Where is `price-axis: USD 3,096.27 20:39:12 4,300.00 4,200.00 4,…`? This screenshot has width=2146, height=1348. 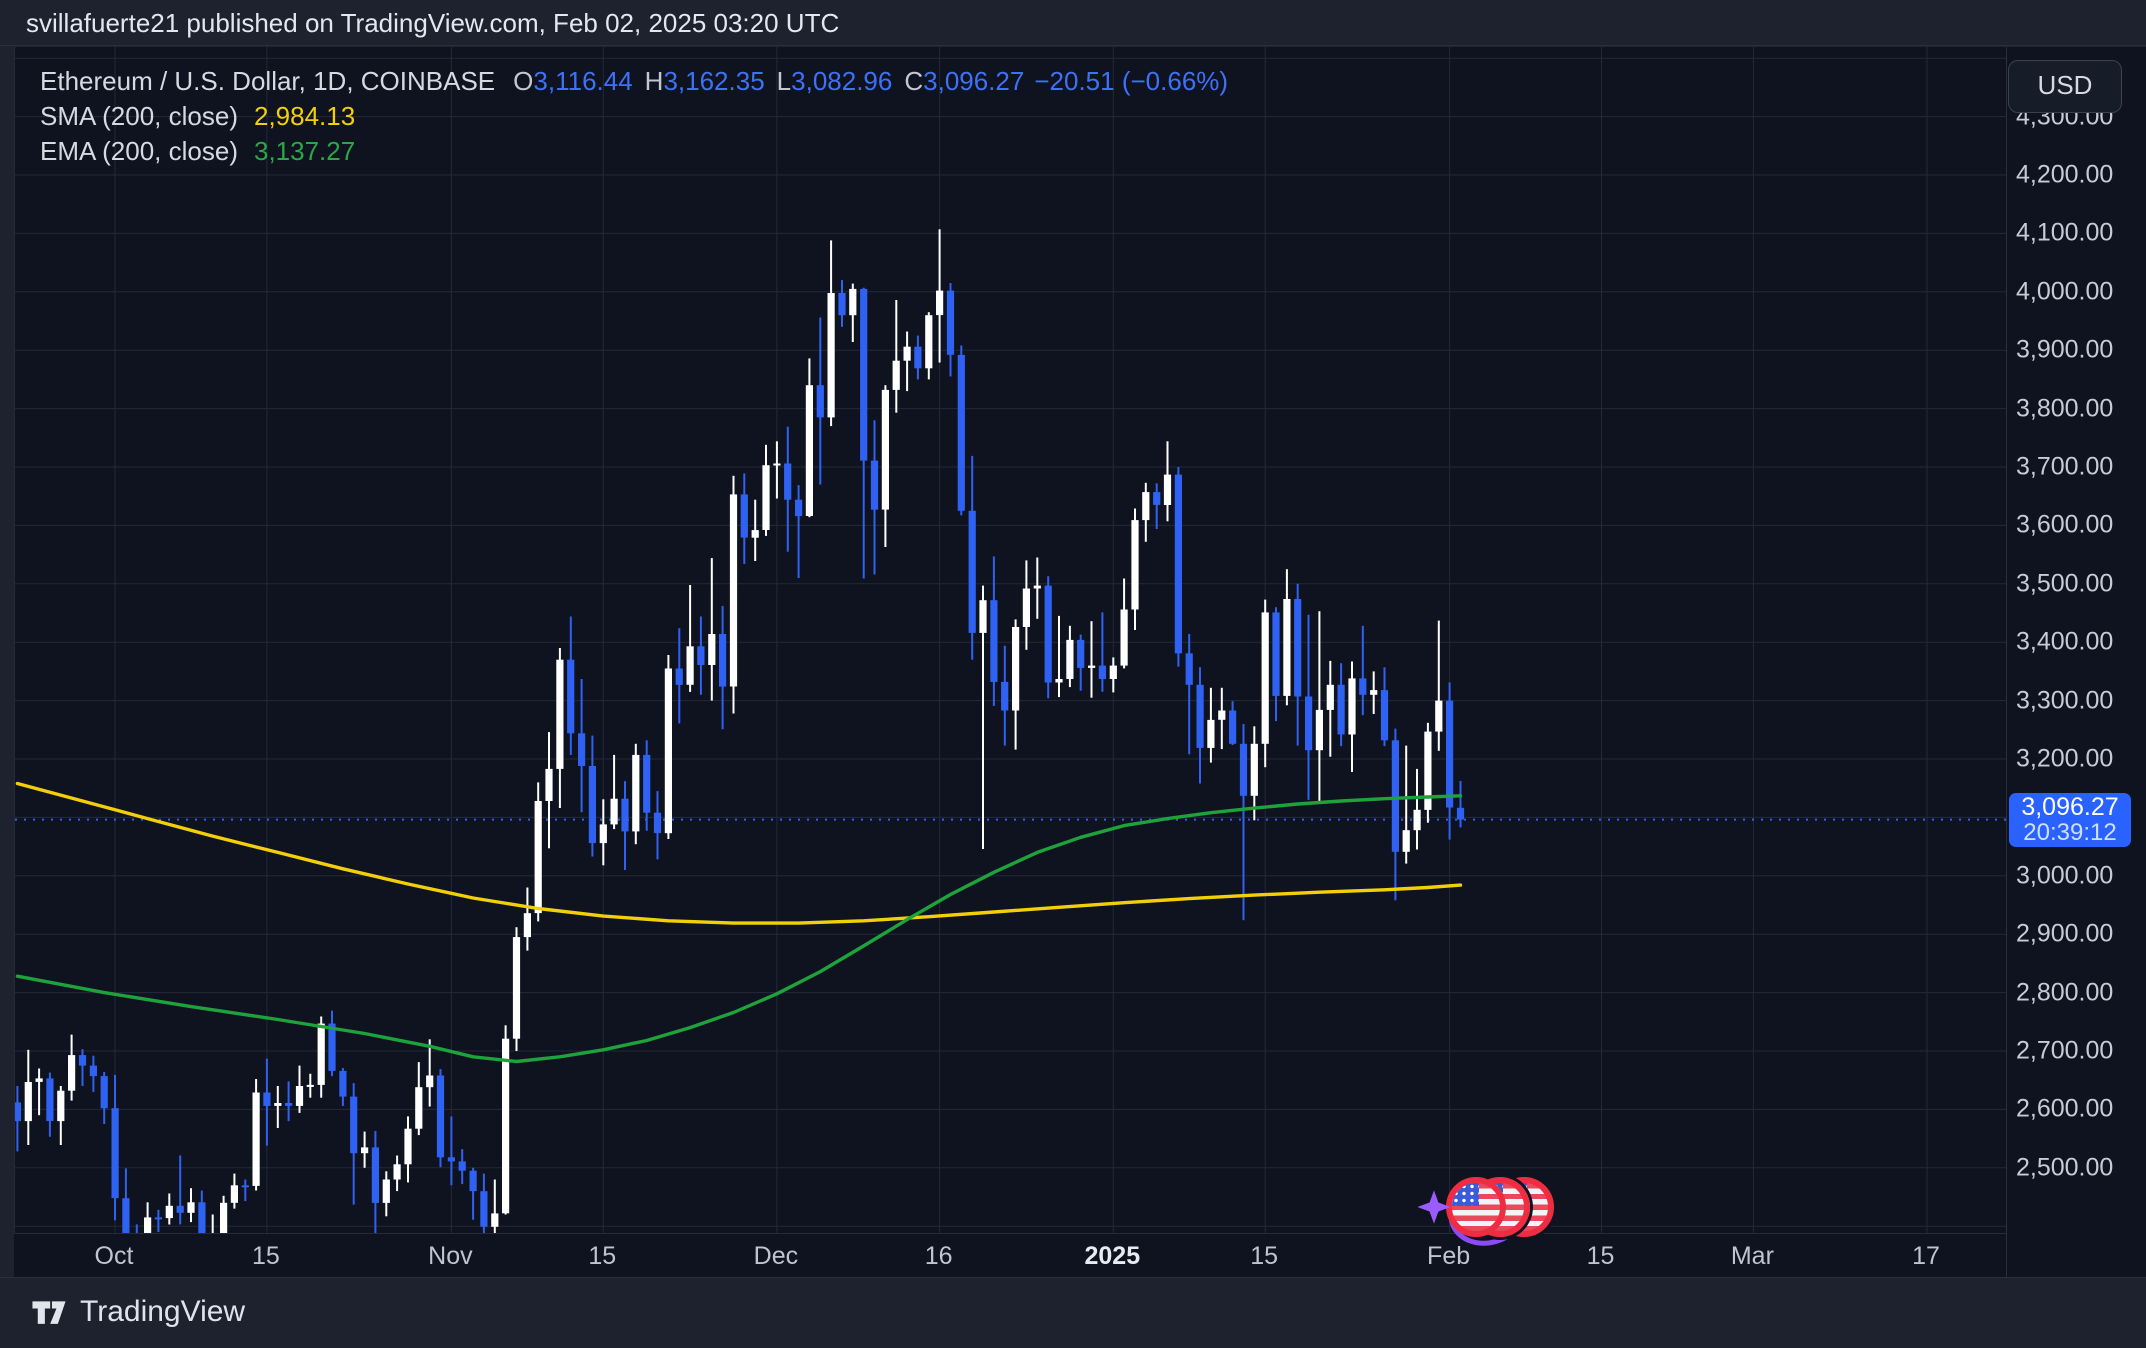
price-axis: USD 3,096.27 20:39:12 4,300.00 4,200.00 4,… is located at coordinates (2076, 662).